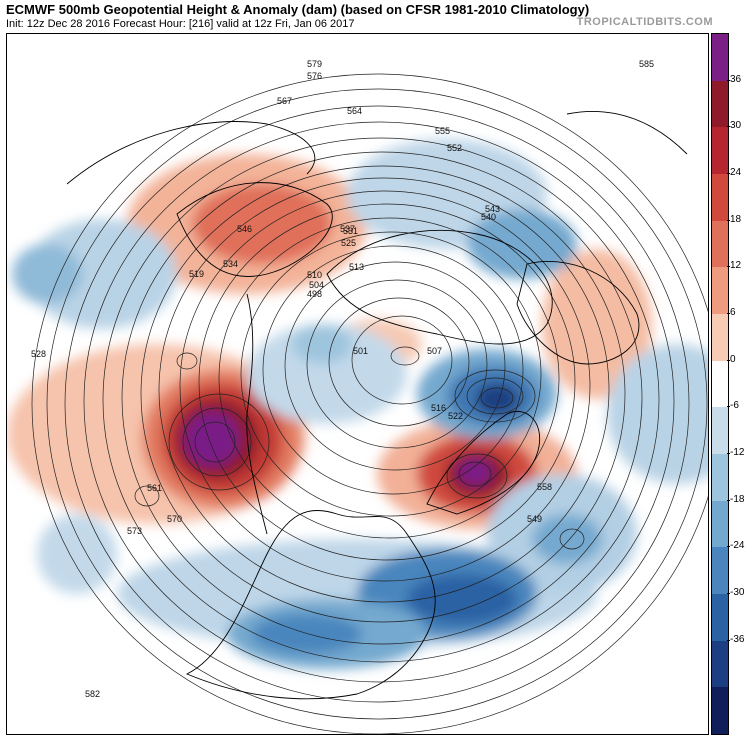 Image resolution: width=753 pixels, height=745 pixels. I want to click on colorbar-tick-label: -6, so click(734, 406).